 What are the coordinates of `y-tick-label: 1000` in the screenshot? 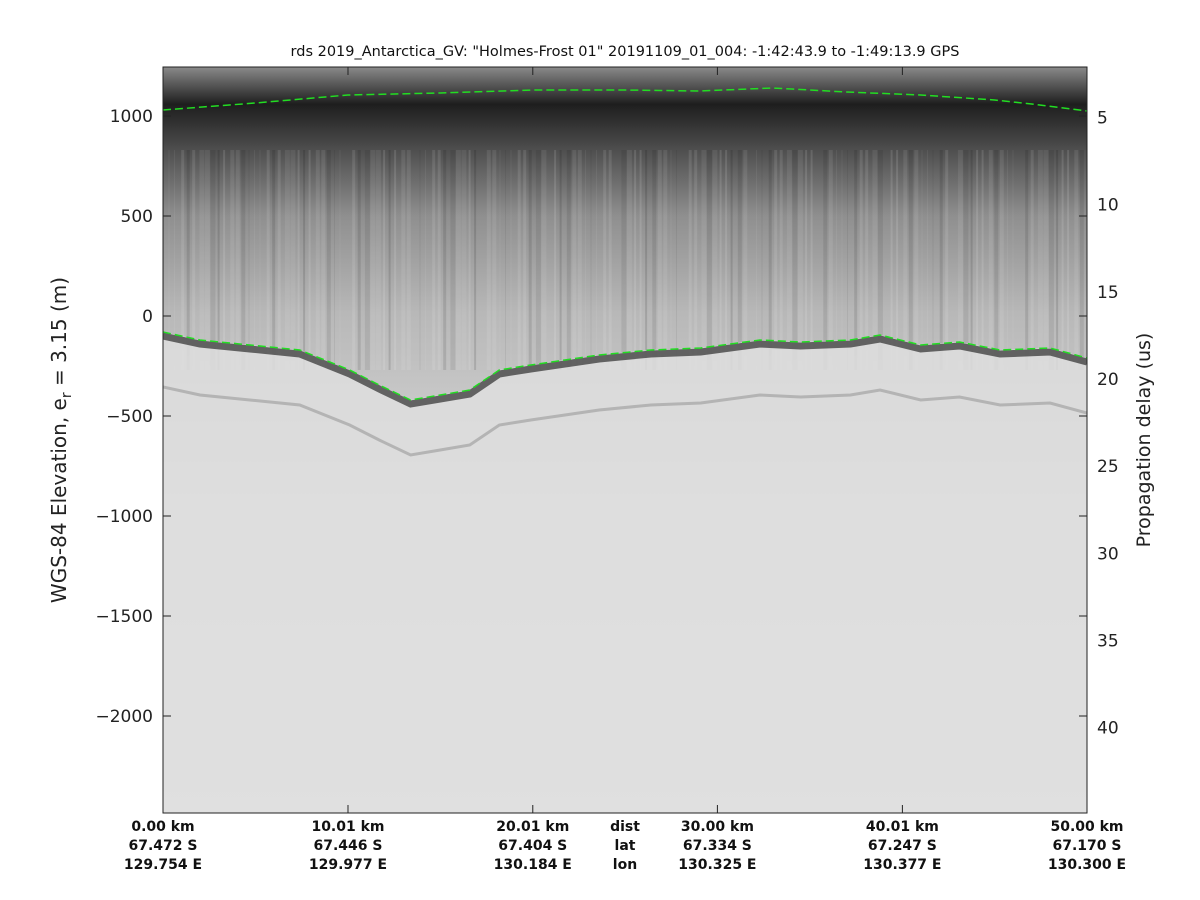 It's located at (131, 117).